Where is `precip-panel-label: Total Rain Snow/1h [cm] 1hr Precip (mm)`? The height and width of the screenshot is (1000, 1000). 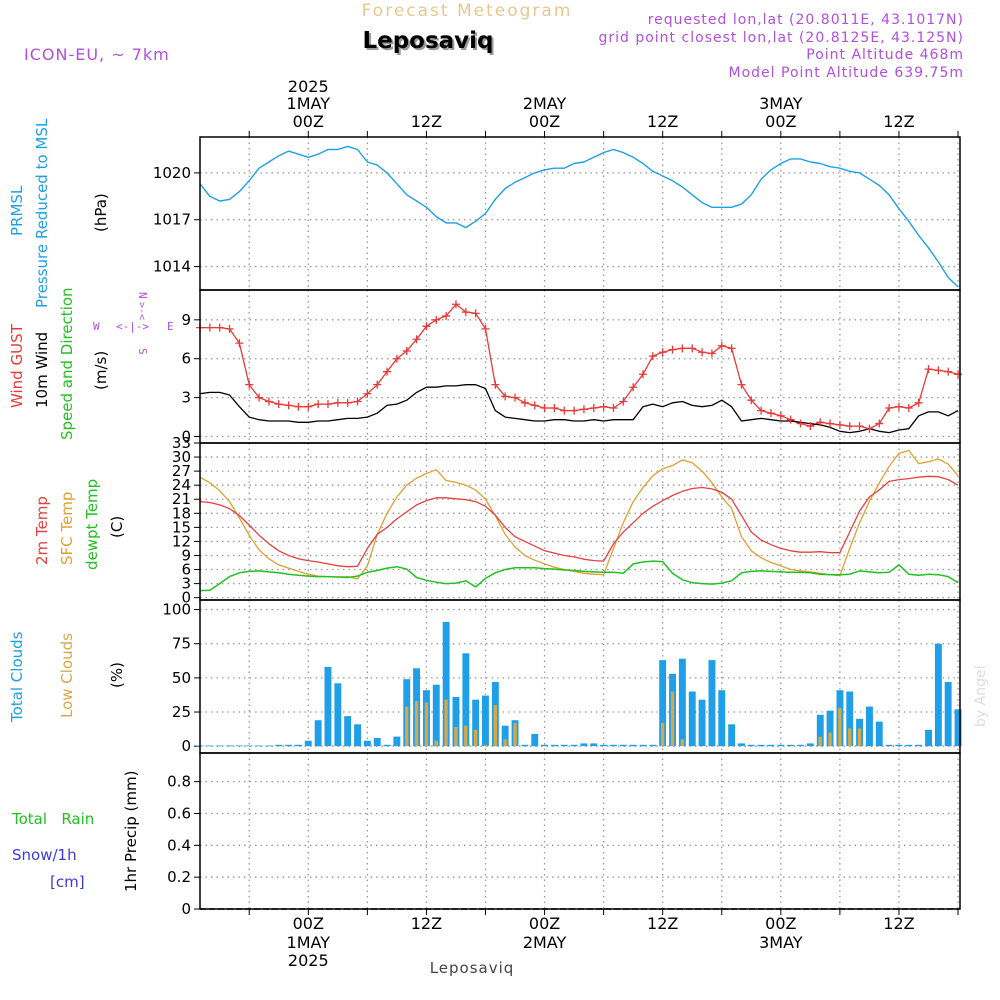 precip-panel-label: Total Rain Snow/1h [cm] 1hr Precip (mm) is located at coordinates (75, 831).